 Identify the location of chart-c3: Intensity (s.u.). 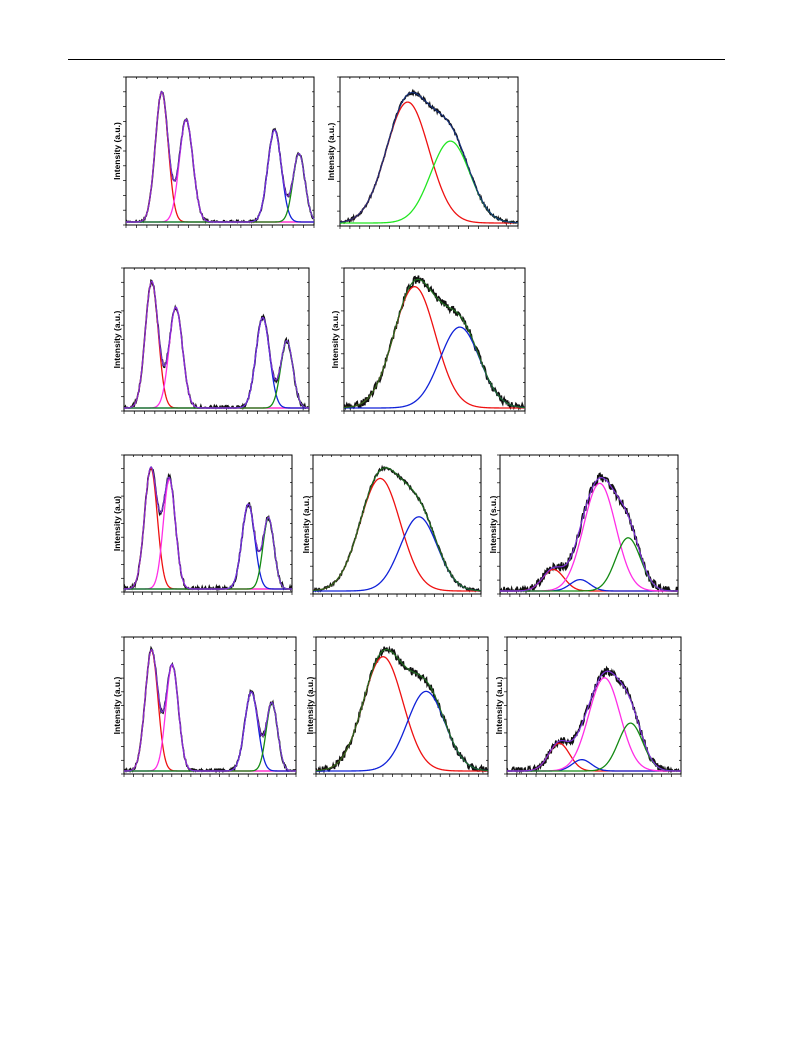
(583, 525).